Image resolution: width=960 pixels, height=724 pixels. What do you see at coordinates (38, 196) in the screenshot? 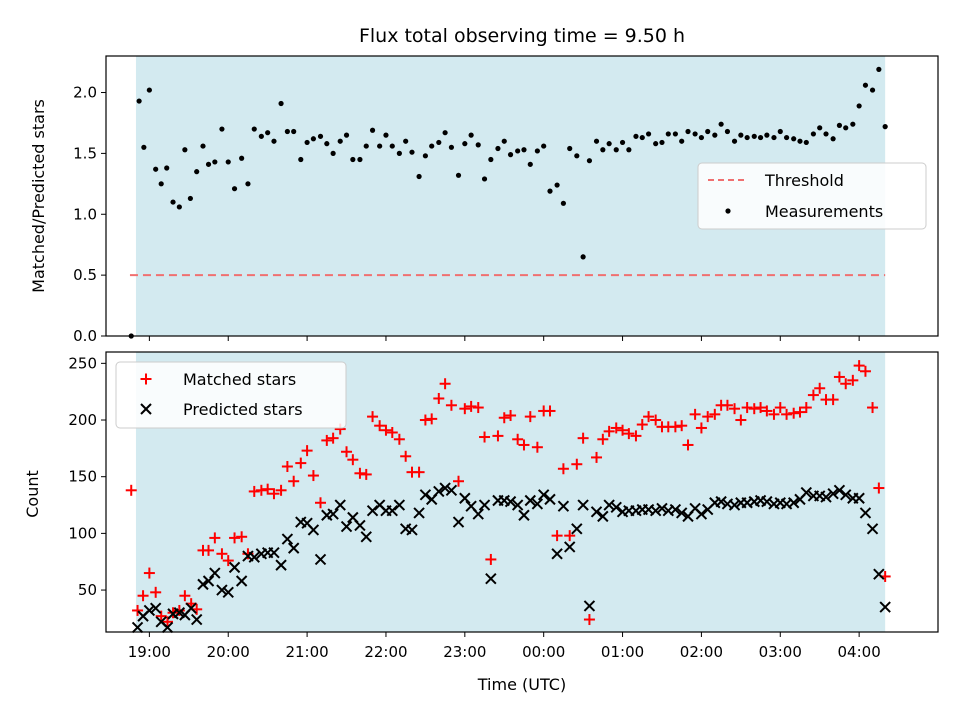
I see `panel-ratio-ylabel: Matched/Predicted stars` at bounding box center [38, 196].